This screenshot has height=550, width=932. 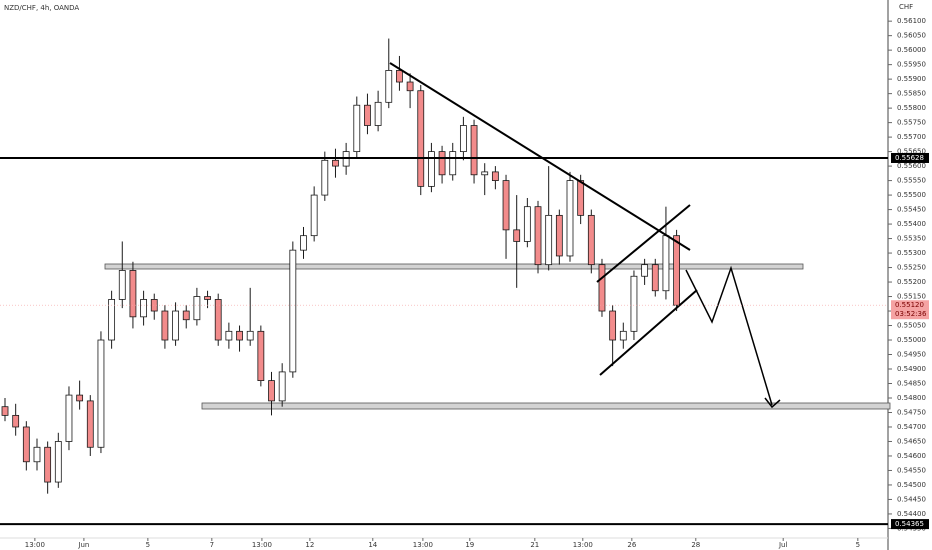 I want to click on symbol-title: NZD/CHF, 4h, OANDA, so click(x=41, y=8).